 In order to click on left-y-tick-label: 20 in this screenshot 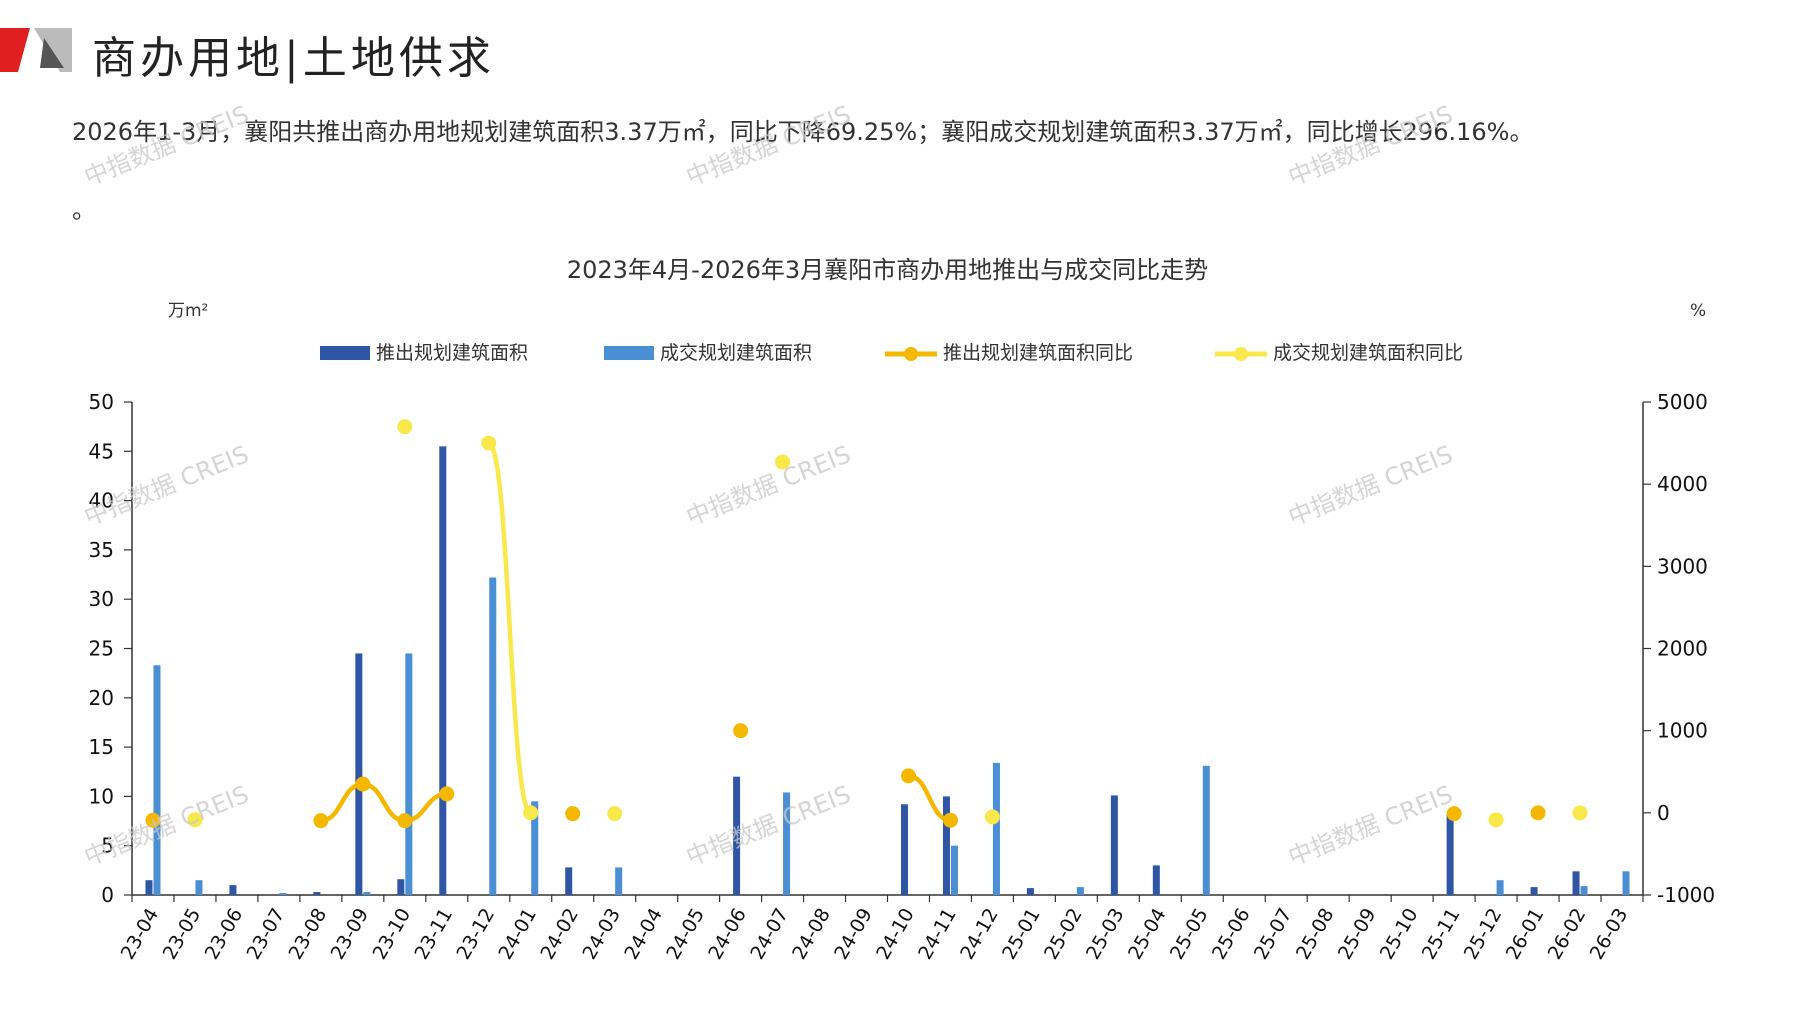, I will do `click(101, 698)`.